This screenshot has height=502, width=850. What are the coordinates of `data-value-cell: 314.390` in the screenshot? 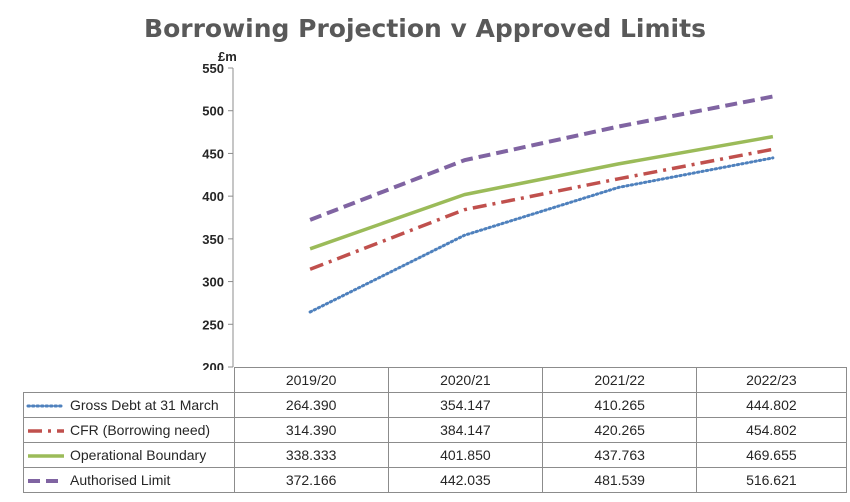 It's located at (311, 430).